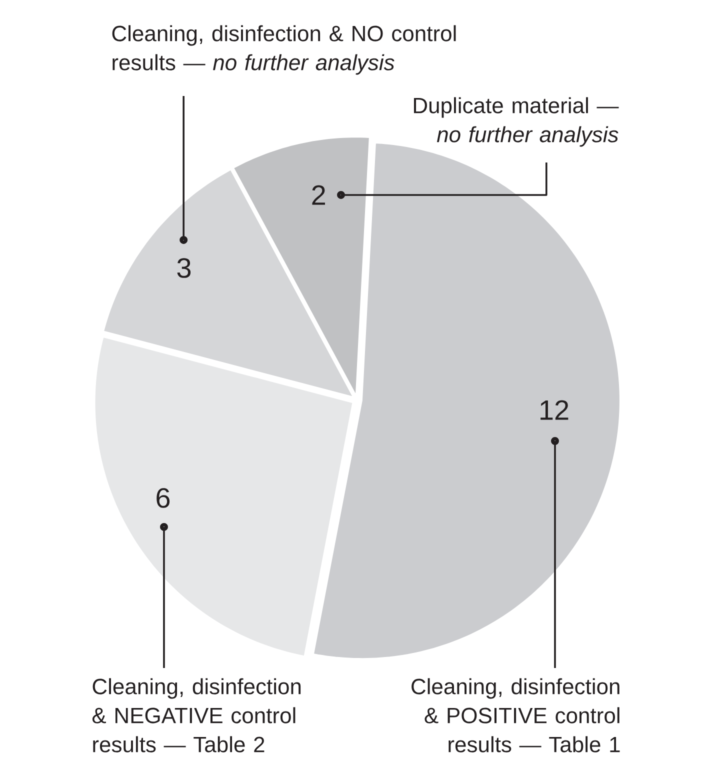  What do you see at coordinates (184, 268) in the screenshot?
I see `data-label: 3` at bounding box center [184, 268].